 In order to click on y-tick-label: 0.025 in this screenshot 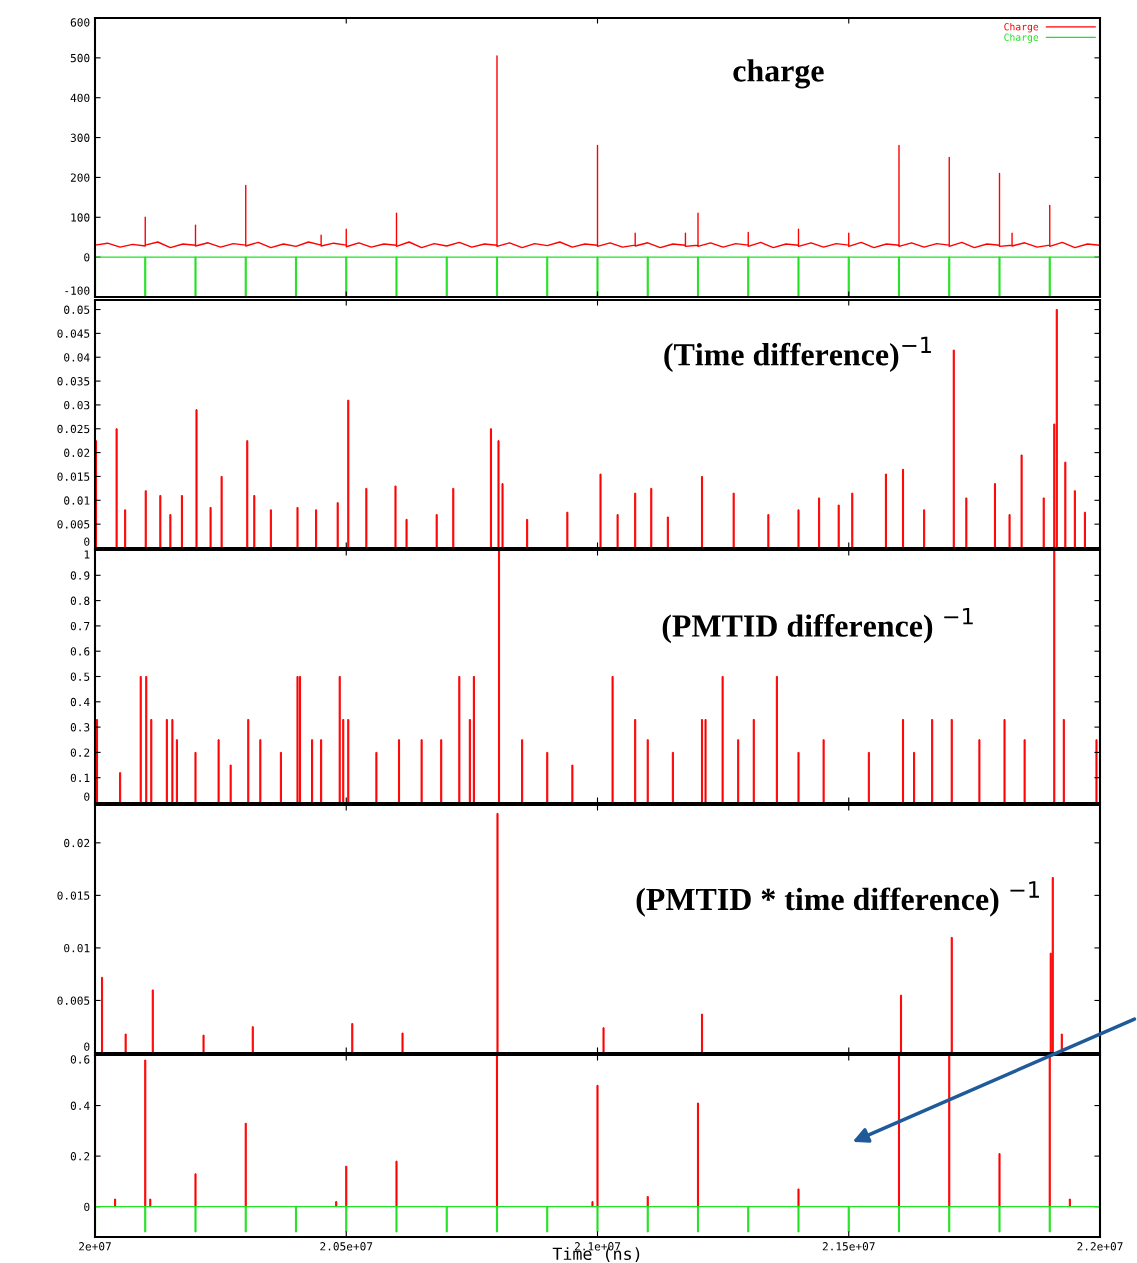, I will do `click(73, 429)`.